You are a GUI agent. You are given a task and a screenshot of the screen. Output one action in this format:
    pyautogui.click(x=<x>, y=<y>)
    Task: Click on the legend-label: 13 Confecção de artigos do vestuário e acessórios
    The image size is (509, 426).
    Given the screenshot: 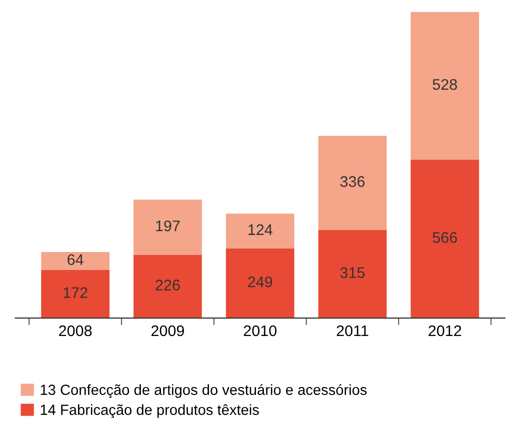 What is the action you would take?
    pyautogui.click(x=203, y=391)
    